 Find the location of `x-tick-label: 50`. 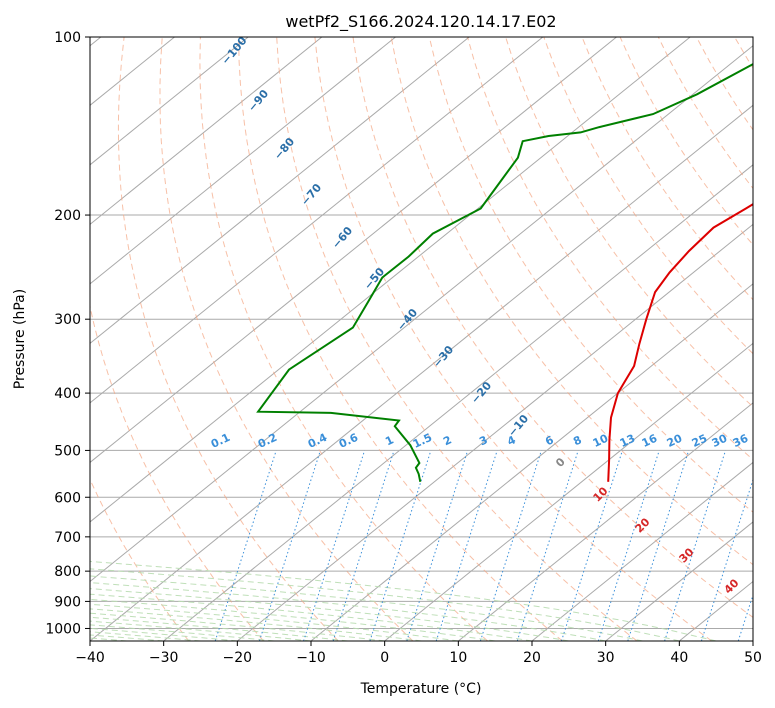

x-tick-label: 50 is located at coordinates (753, 658).